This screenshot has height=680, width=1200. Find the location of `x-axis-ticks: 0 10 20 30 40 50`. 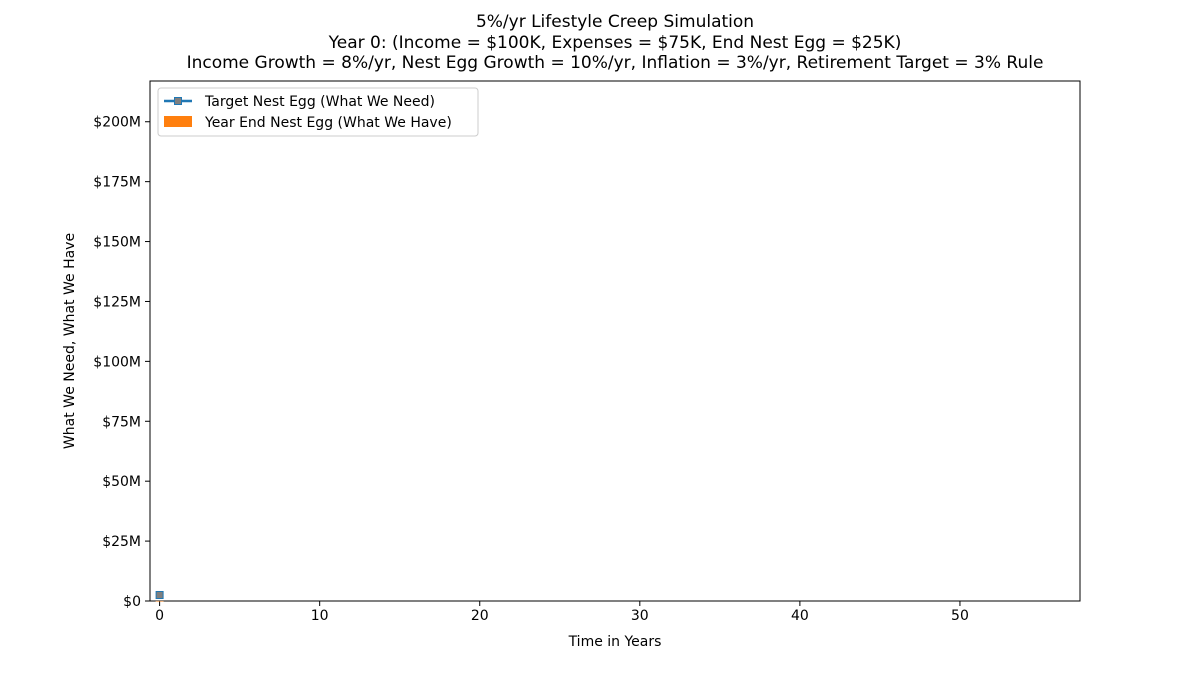

x-axis-ticks: 0 10 20 30 40 50 is located at coordinates (562, 612).